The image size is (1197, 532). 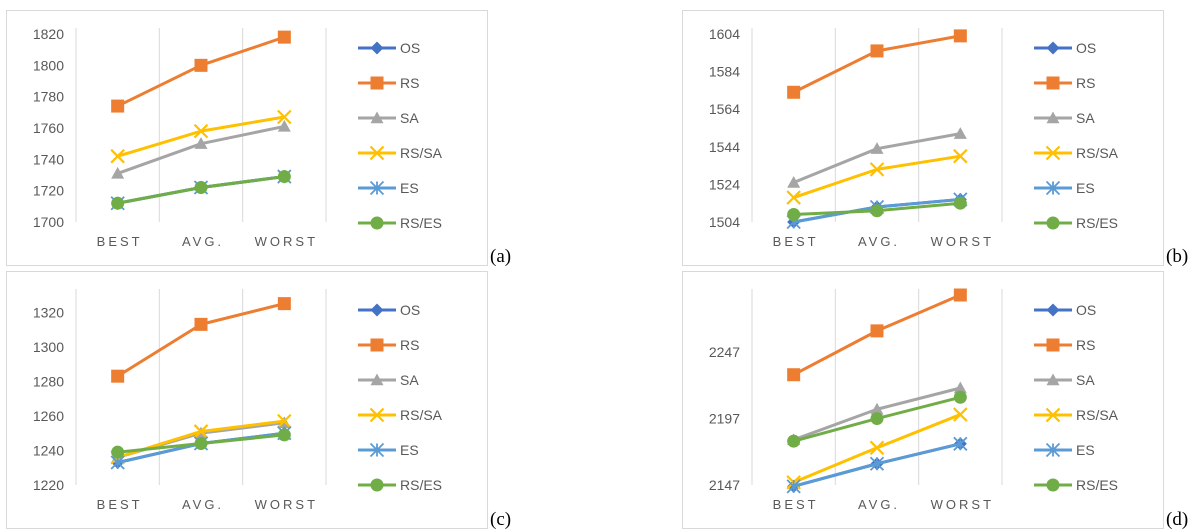 I want to click on panel-label-c: (c), so click(x=501, y=519).